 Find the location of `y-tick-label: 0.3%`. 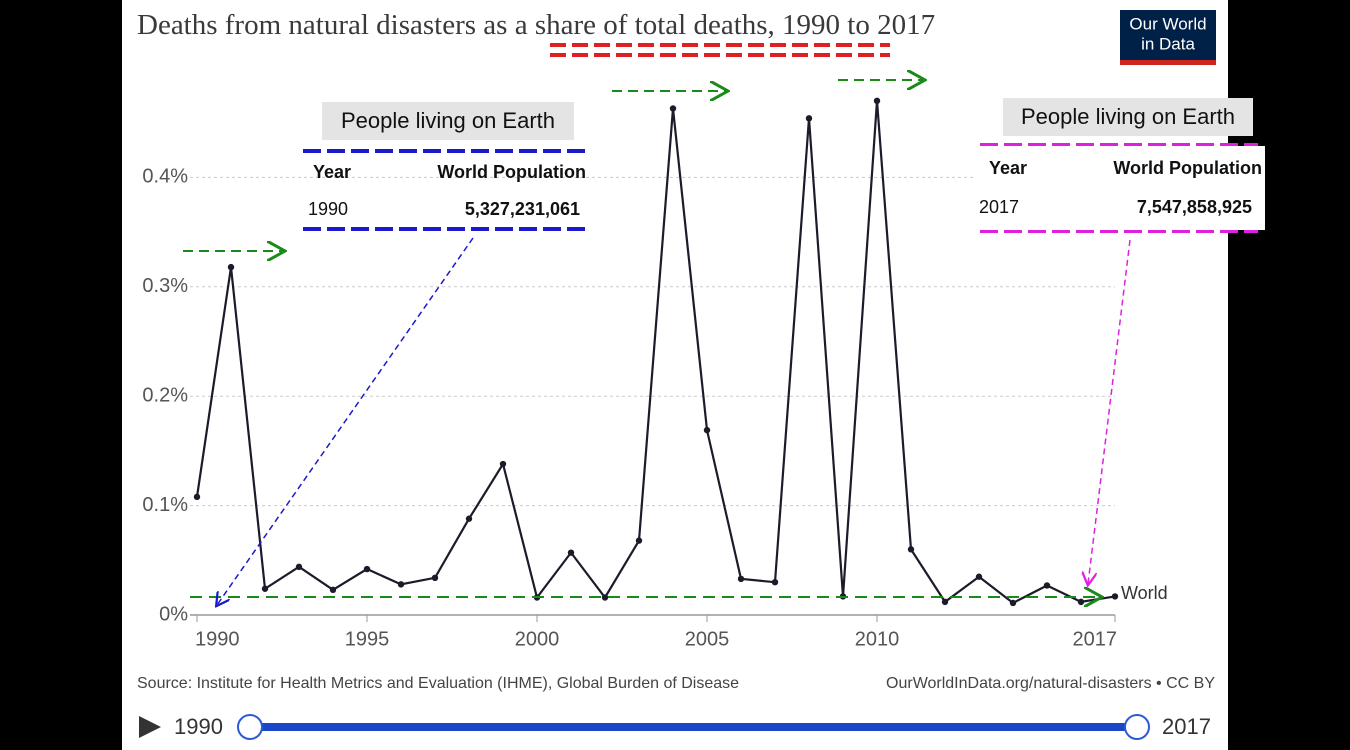

y-tick-label: 0.3% is located at coordinates (165, 286).